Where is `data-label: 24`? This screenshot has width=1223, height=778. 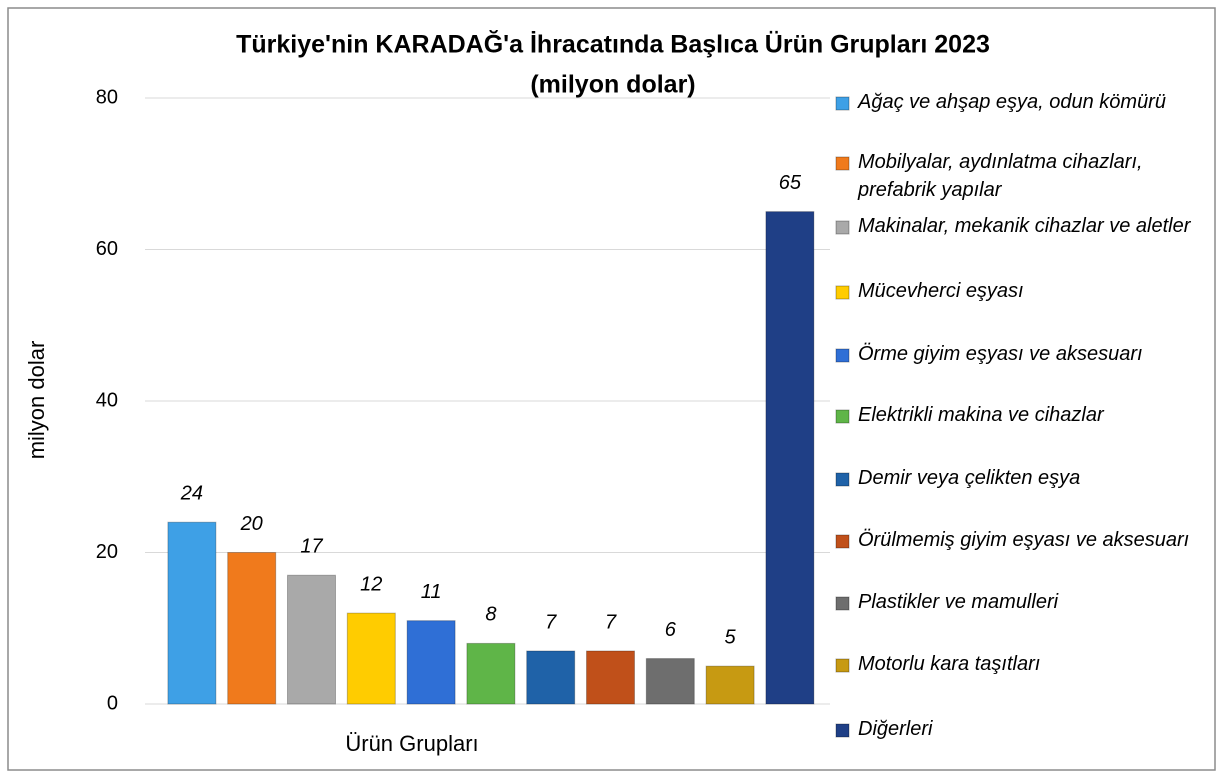 data-label: 24 is located at coordinates (191, 493).